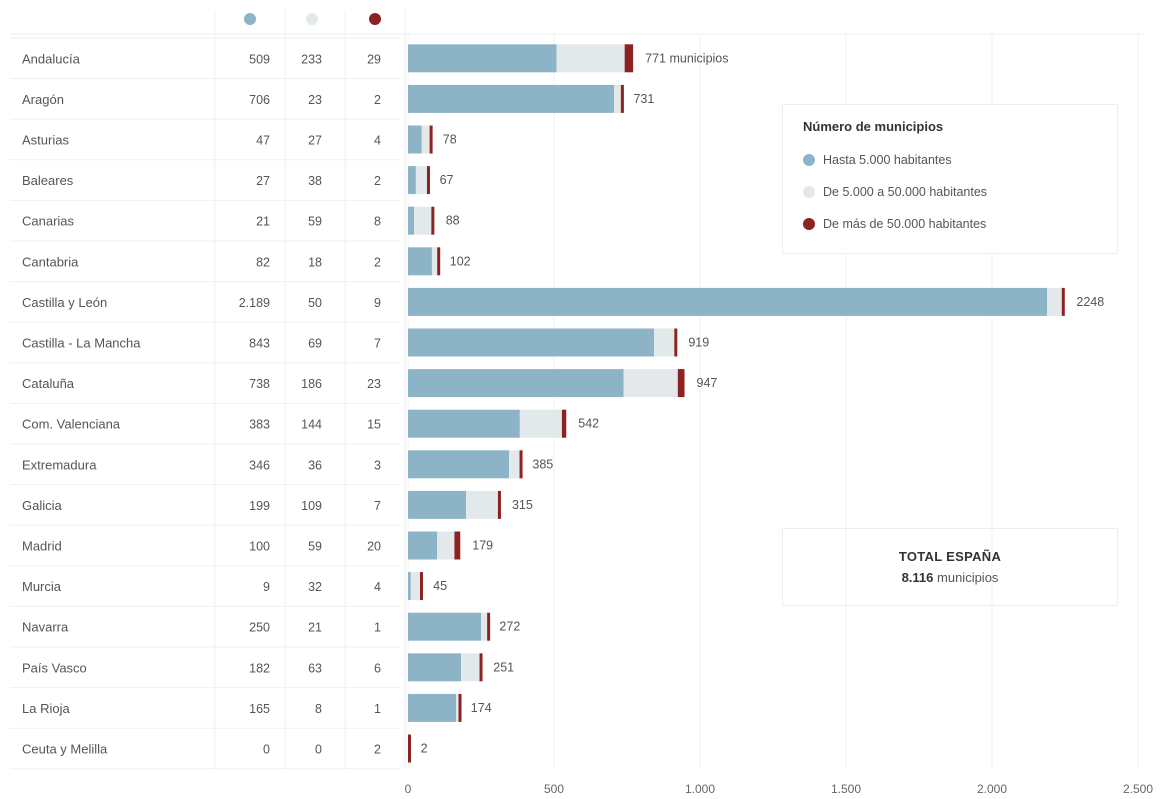 This screenshot has height=799, width=1171. I want to click on value-cell: 18, so click(315, 262).